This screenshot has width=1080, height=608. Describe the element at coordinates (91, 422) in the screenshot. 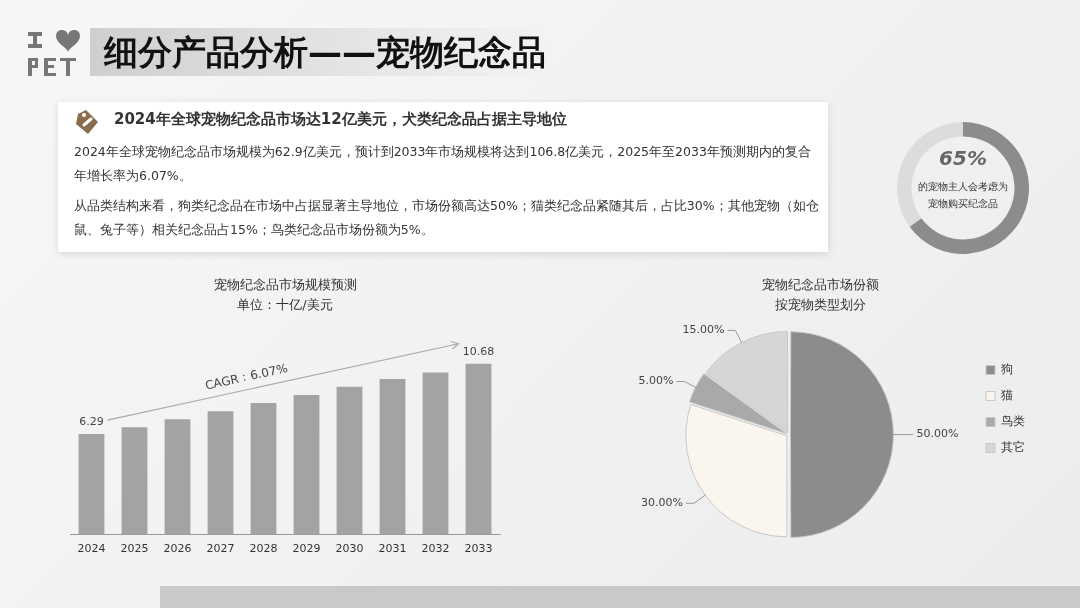

I see `data-label: 6.29` at that location.